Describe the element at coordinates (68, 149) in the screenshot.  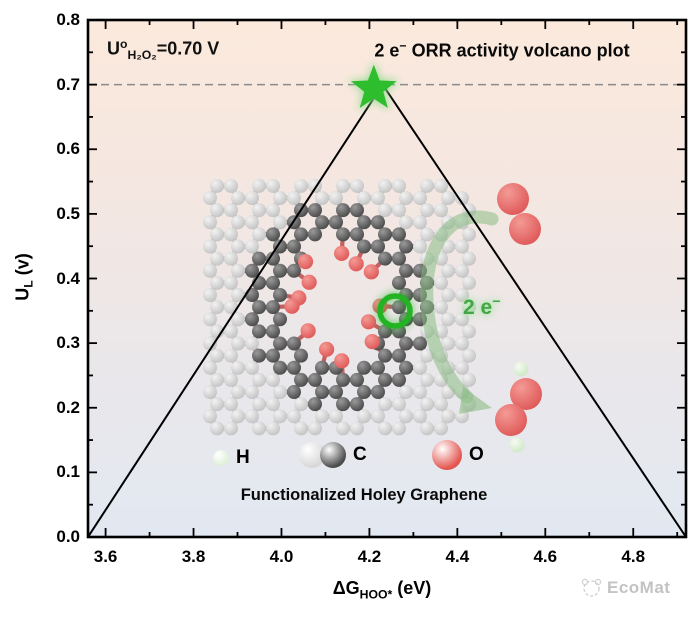
I see `y-tick-label: 0.6` at that location.